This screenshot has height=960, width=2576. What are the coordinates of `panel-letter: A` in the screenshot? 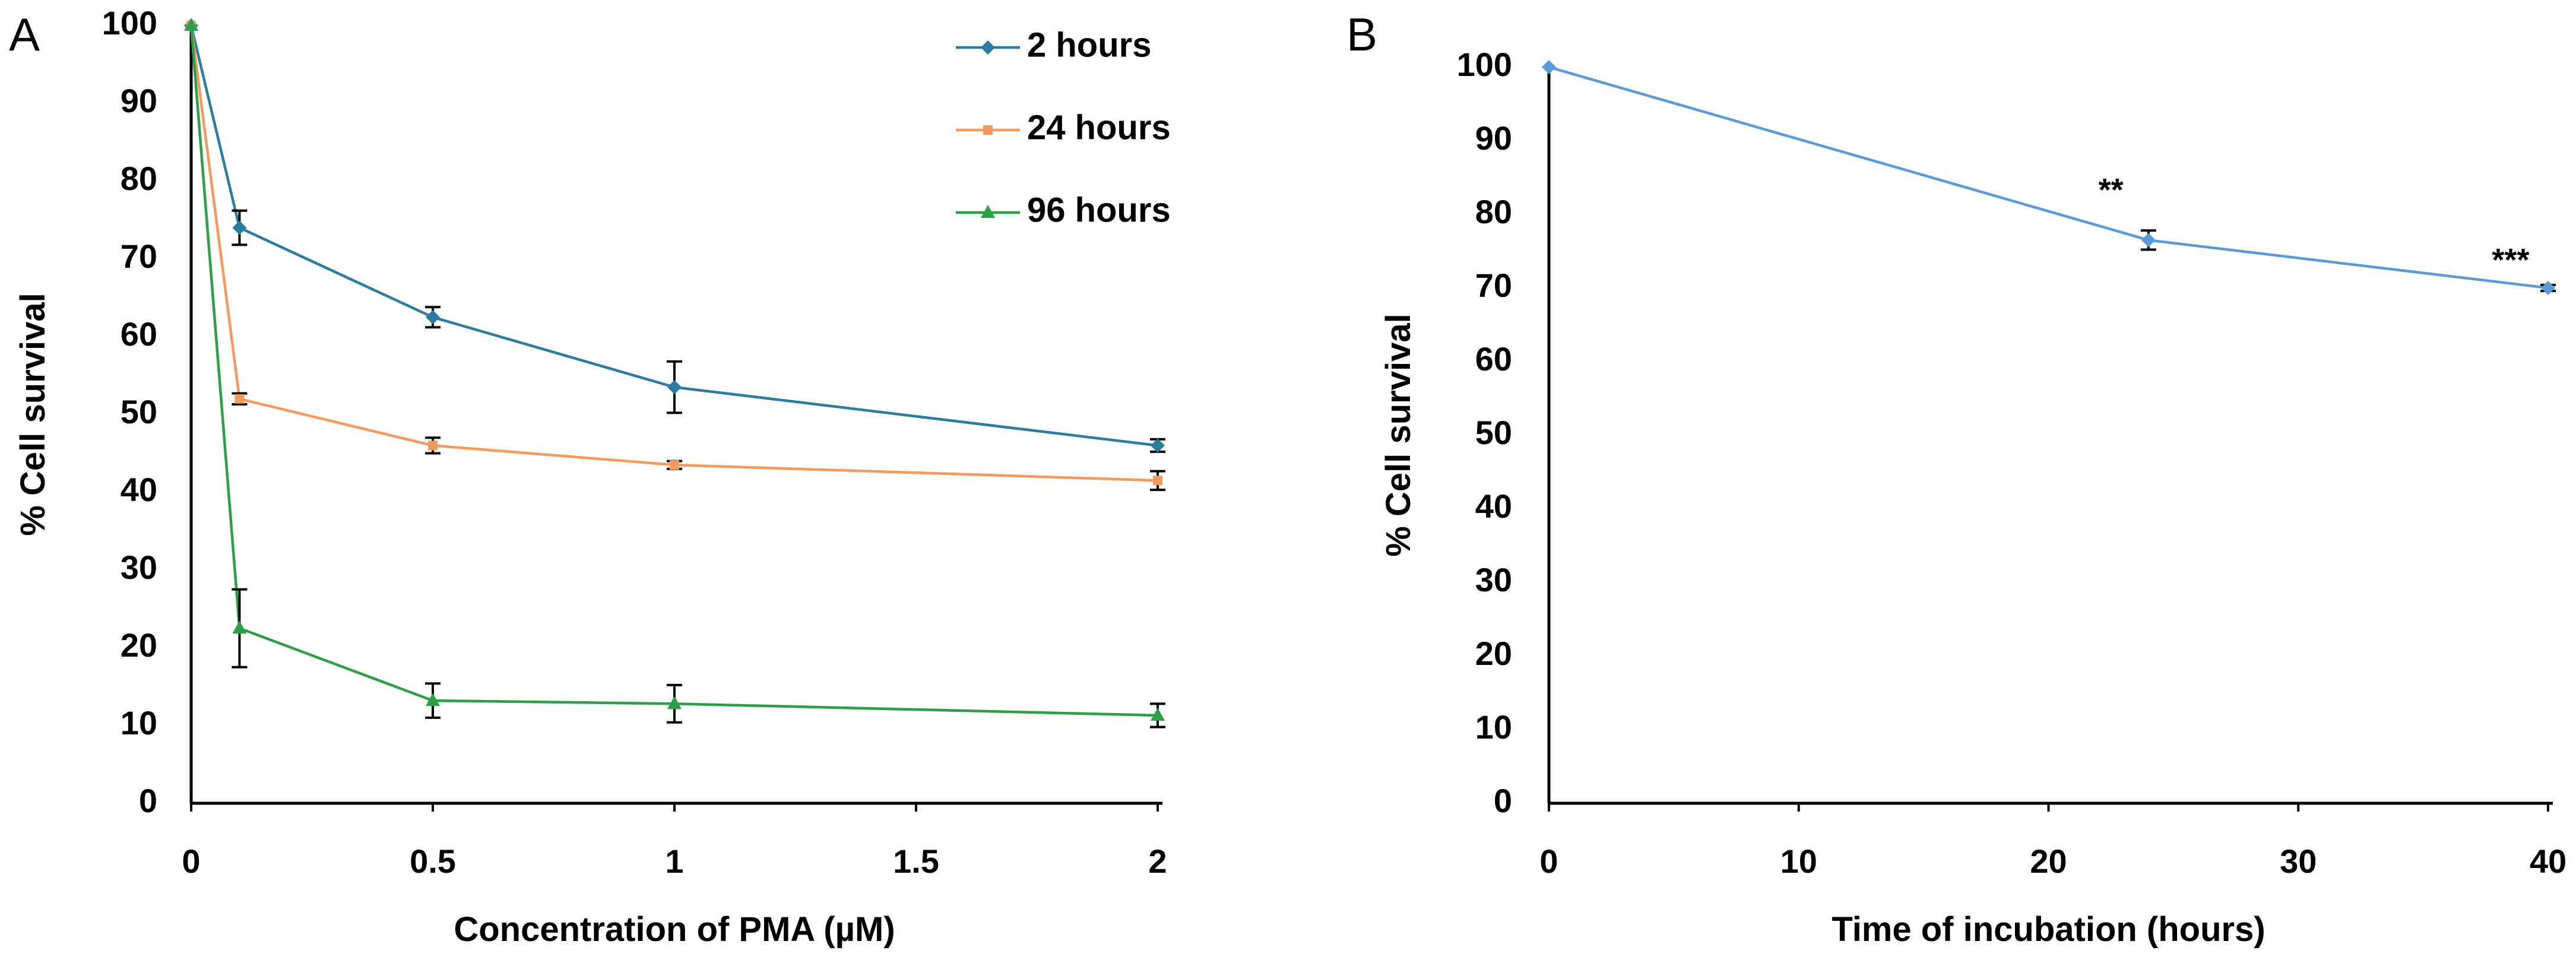 It's located at (25, 34).